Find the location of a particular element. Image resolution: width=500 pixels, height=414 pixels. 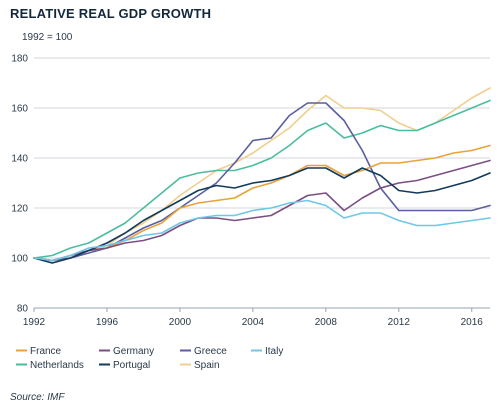

legend-label-germany: Germany is located at coordinates (133, 351).